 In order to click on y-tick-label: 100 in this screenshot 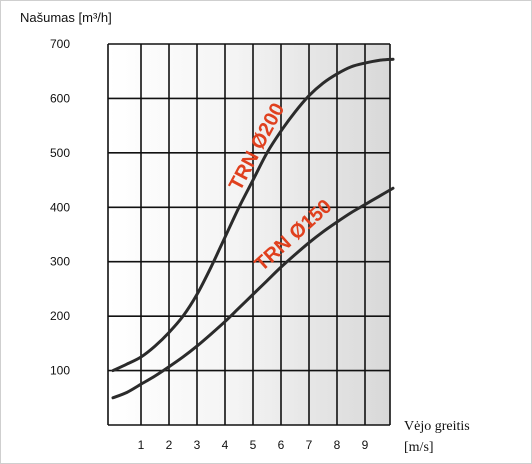, I will do `click(60, 371)`.